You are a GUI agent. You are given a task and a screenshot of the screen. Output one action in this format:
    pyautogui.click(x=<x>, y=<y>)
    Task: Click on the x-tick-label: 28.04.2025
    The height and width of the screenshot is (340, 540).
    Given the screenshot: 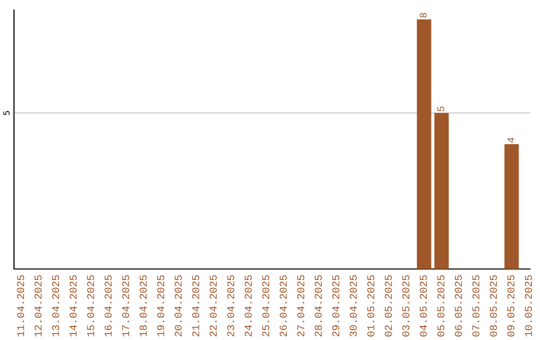 What is the action you would take?
    pyautogui.click(x=318, y=305)
    